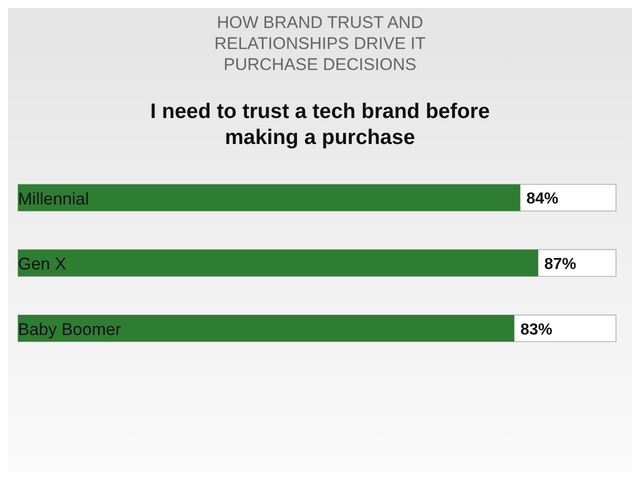  Describe the element at coordinates (320, 125) in the screenshot. I see `chart-subtitle: I need to trust a tech brand before making a purchase` at that location.